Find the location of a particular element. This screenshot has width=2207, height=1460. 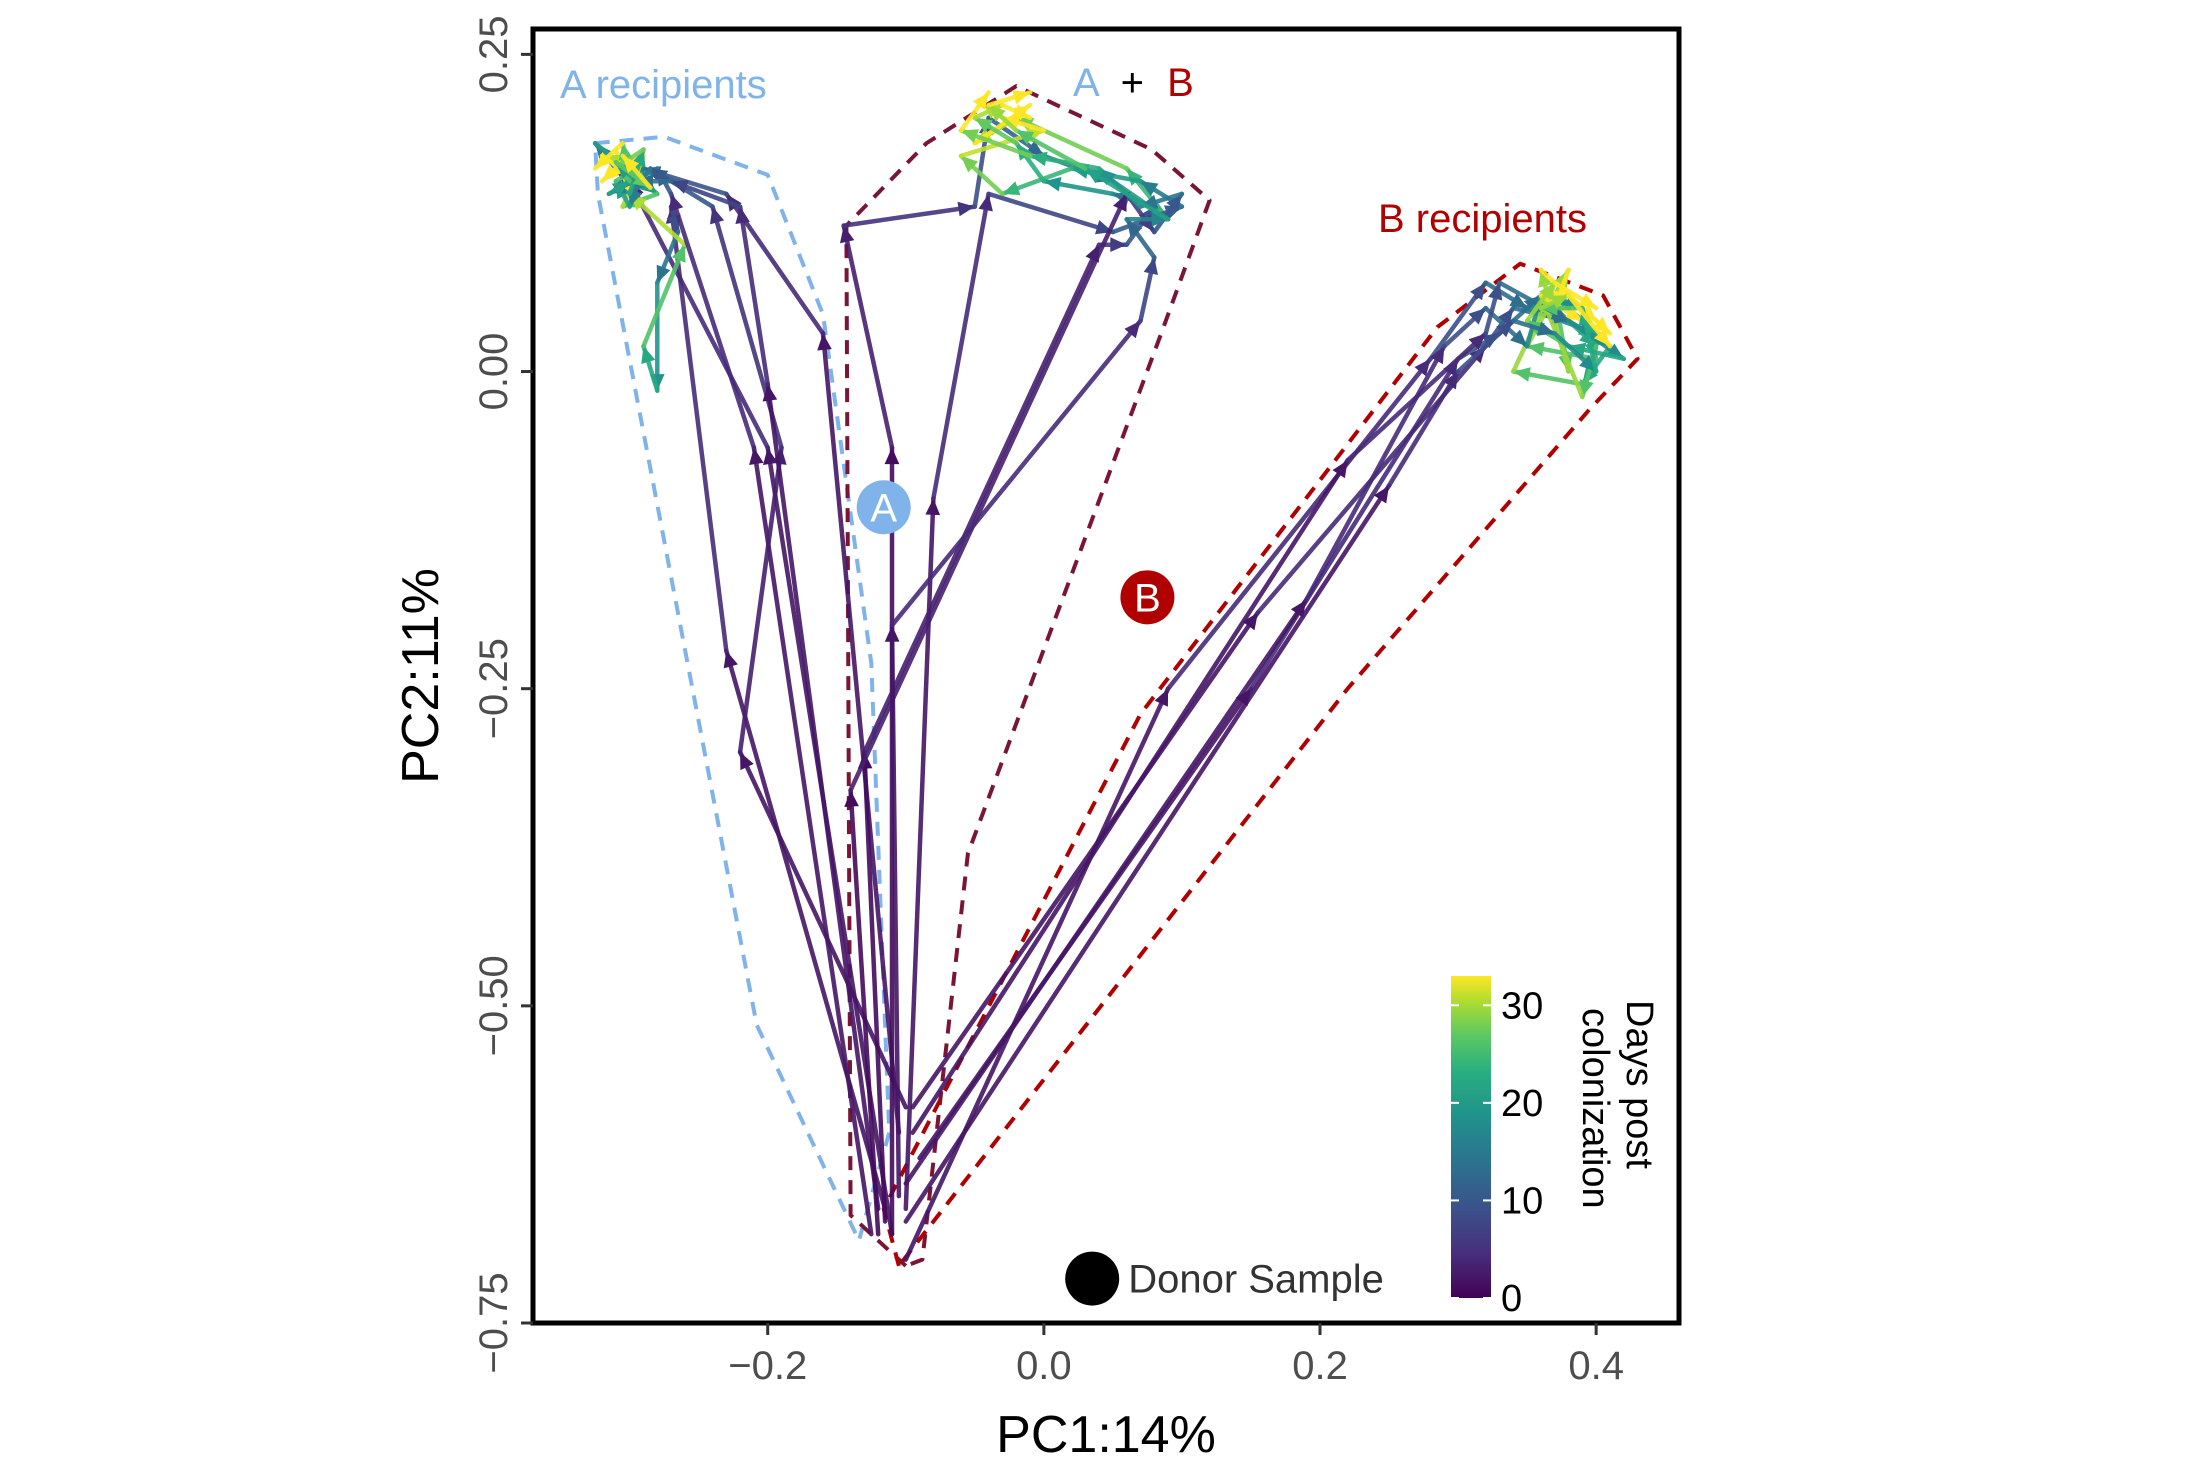

x-tick-label: 0.2 is located at coordinates (1320, 1366).